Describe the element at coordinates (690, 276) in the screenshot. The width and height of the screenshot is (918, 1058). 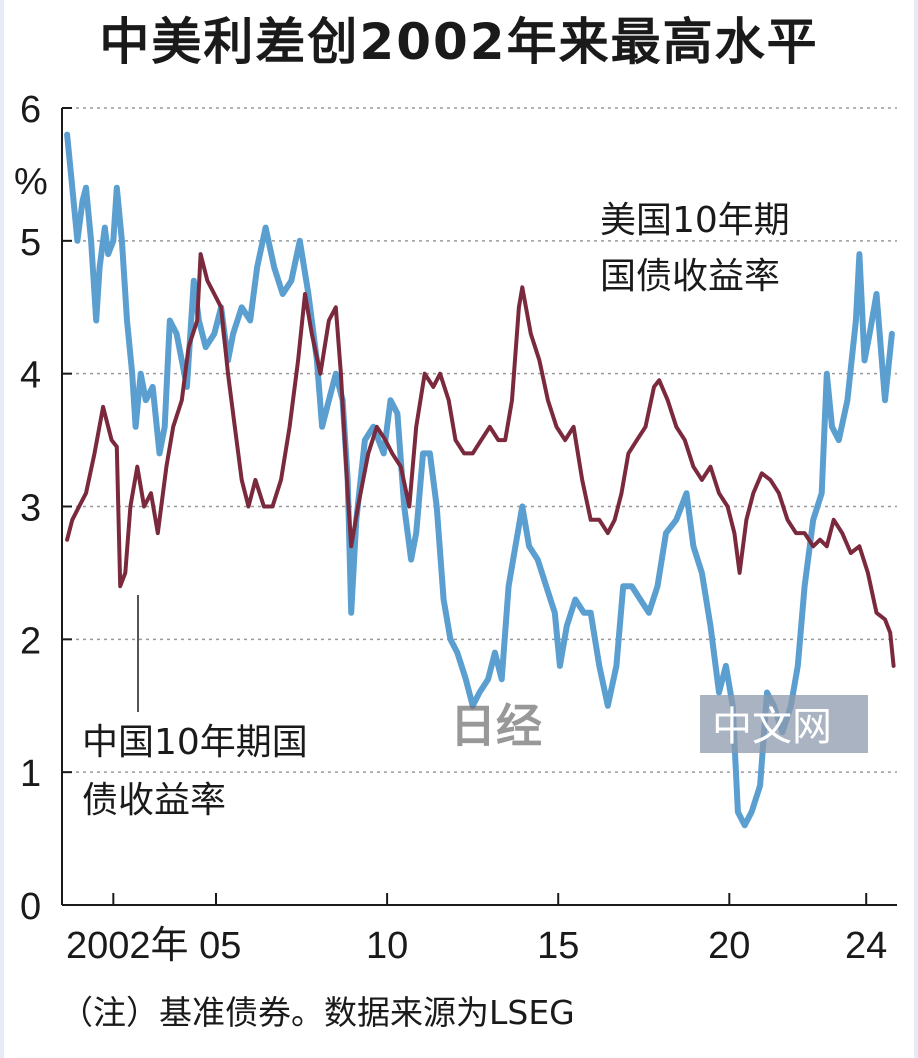
I see `us-series-label-line2: 国债收益率` at that location.